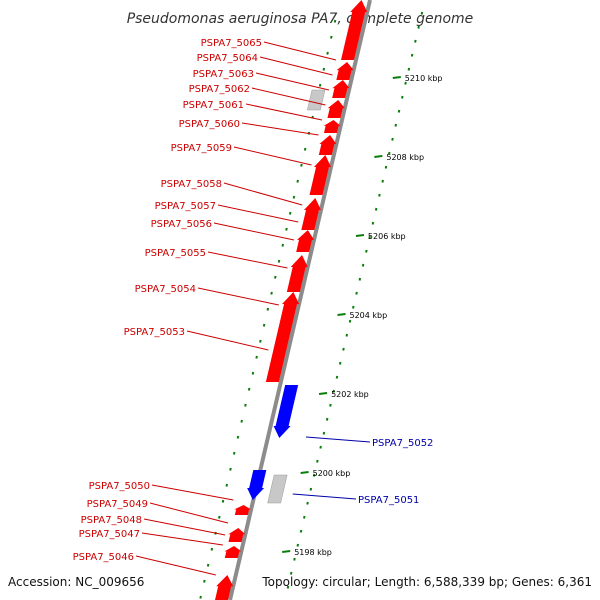 Image resolution: width=600 pixels, height=600 pixels. I want to click on scale-label: 5208 kbp, so click(405, 157).